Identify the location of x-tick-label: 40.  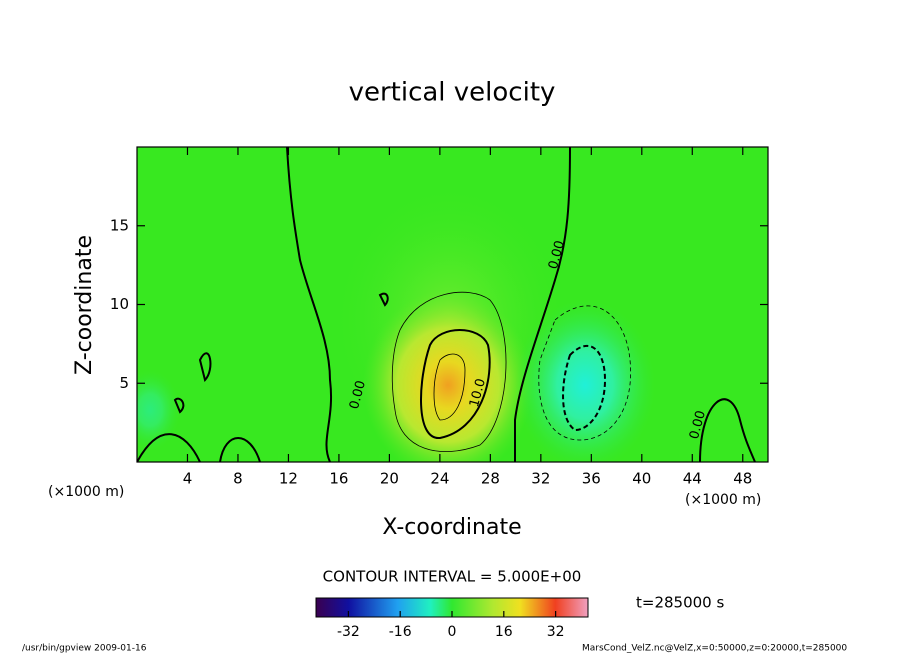
(641, 479).